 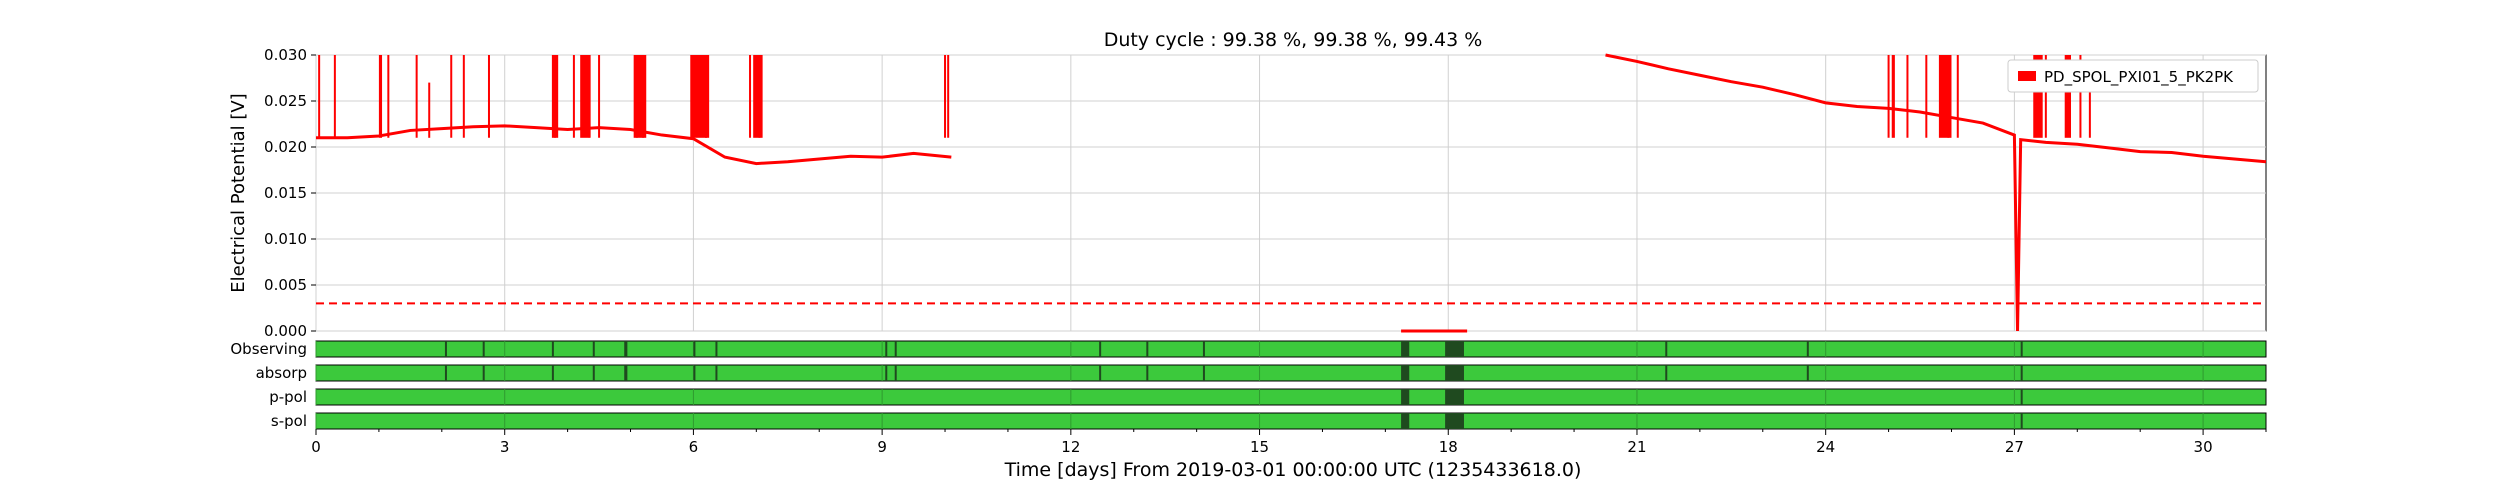 I want to click on x-ticks: 0 3 6 9 12 15 18 21 24 27 30, so click(x=1289, y=442).